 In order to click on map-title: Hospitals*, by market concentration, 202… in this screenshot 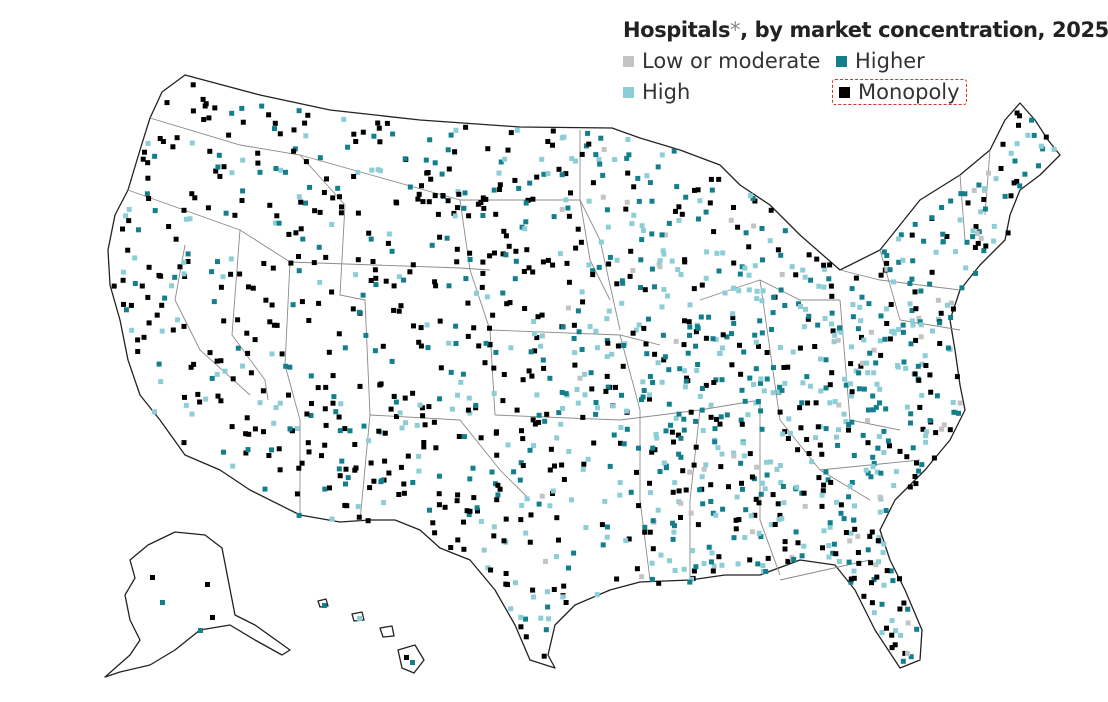, I will do `click(865, 30)`.